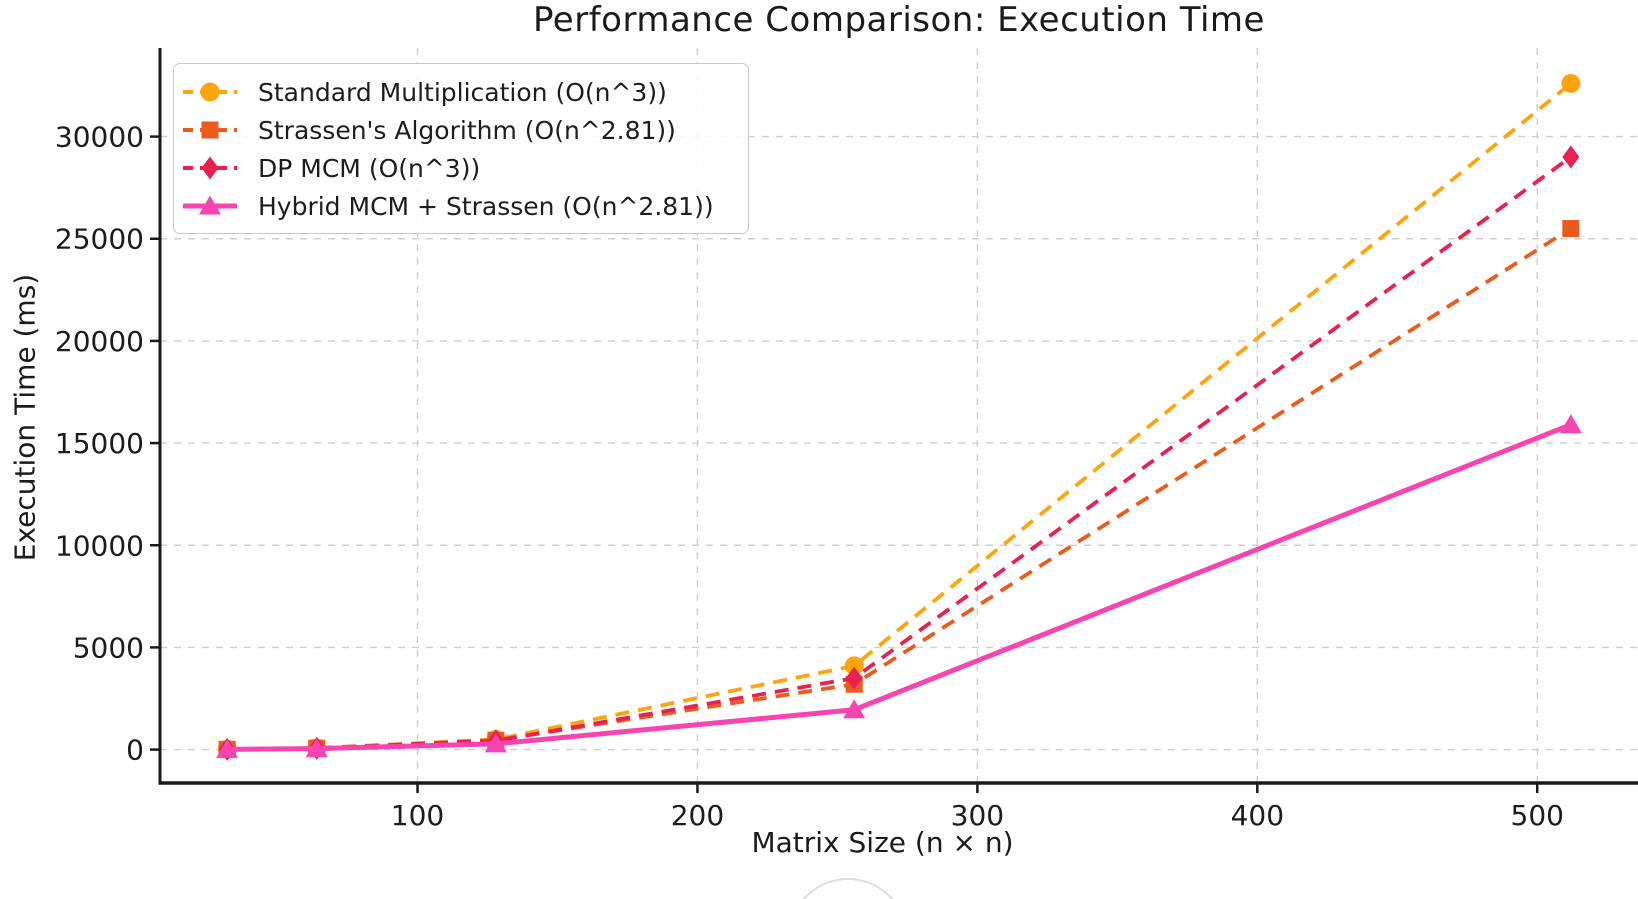  What do you see at coordinates (1537, 815) in the screenshot?
I see `x-tick-label: 500` at bounding box center [1537, 815].